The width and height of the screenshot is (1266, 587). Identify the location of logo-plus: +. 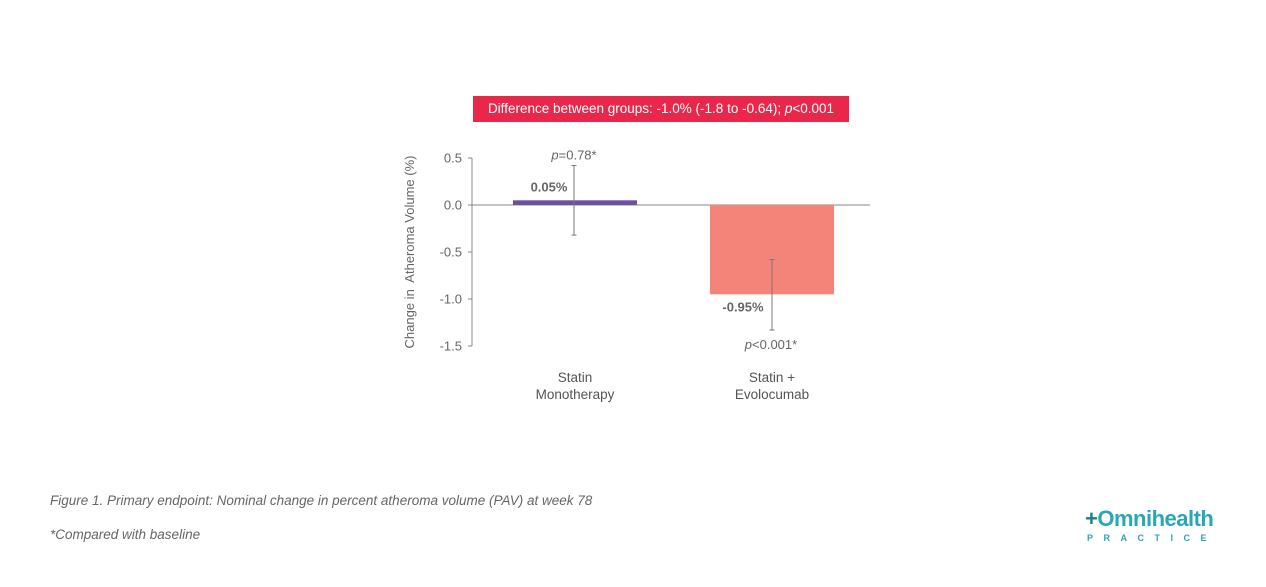
(1091, 518).